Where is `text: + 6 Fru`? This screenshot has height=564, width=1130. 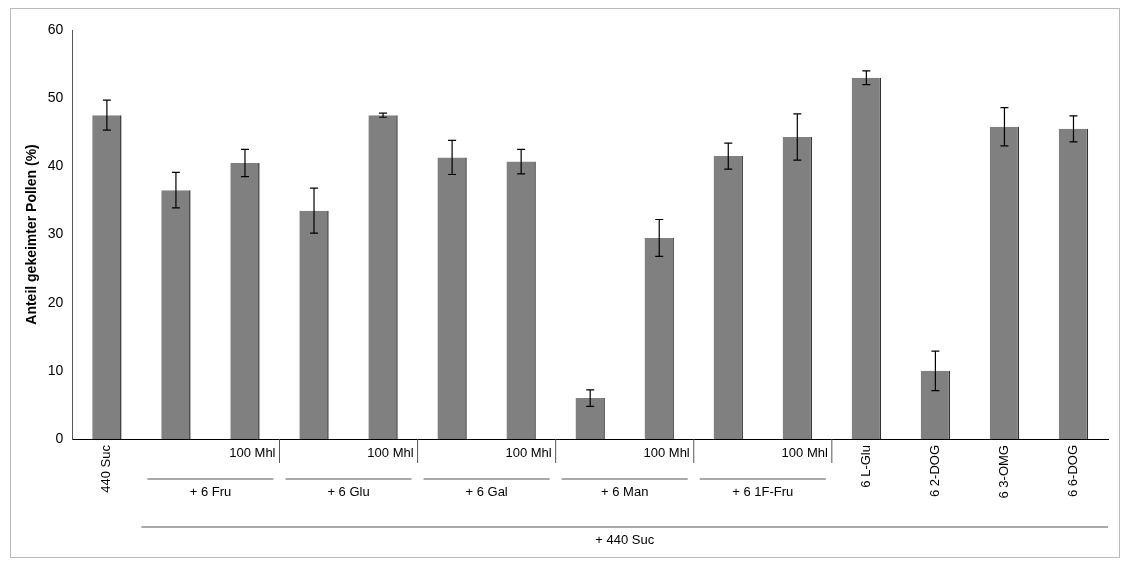 text: + 6 Fru is located at coordinates (210, 492).